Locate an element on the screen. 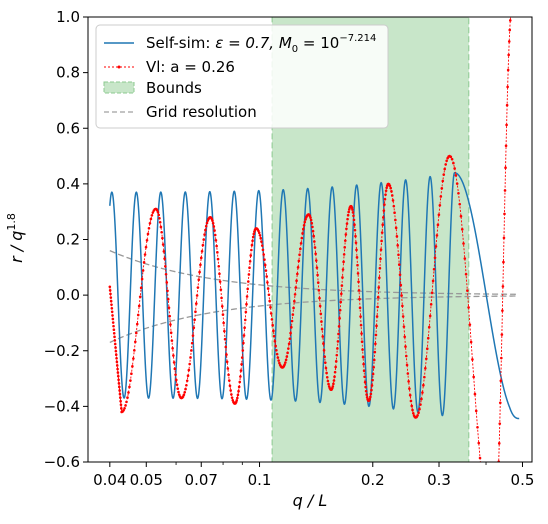  x-tick-label: 0.04 is located at coordinates (109, 480).